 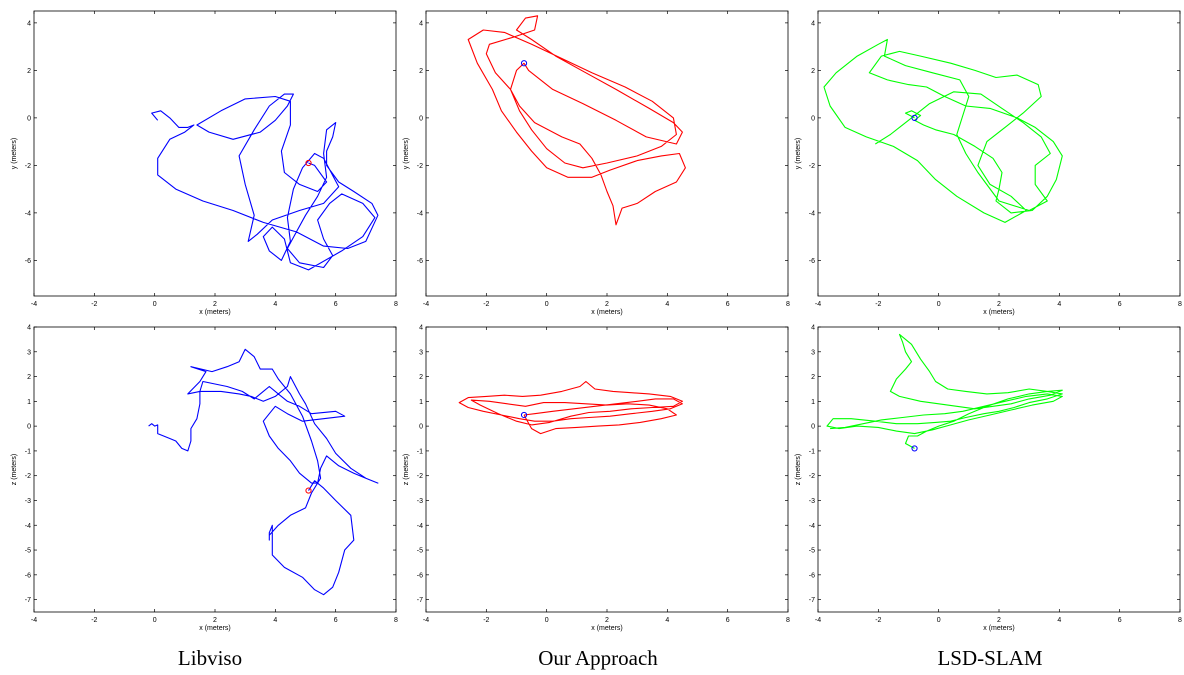 What do you see at coordinates (210, 658) in the screenshot?
I see `caption-libviso: Libviso` at bounding box center [210, 658].